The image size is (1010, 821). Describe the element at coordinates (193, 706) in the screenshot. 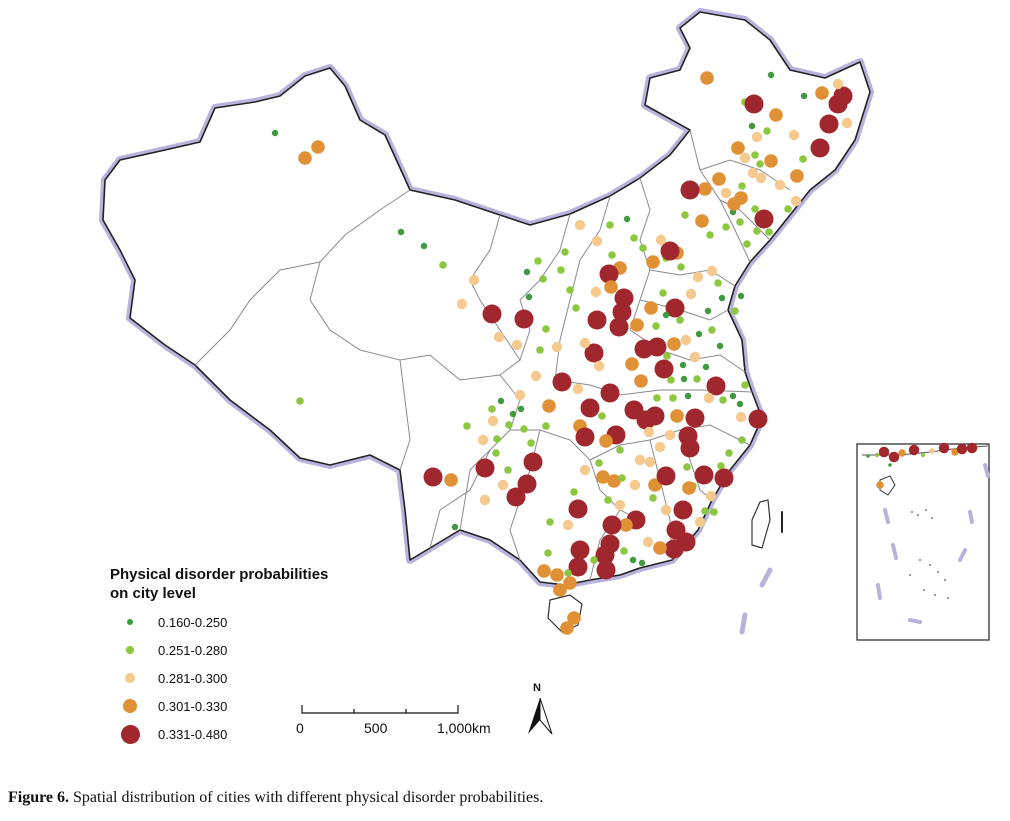

I see `legend-label: 0.301-0.330` at that location.